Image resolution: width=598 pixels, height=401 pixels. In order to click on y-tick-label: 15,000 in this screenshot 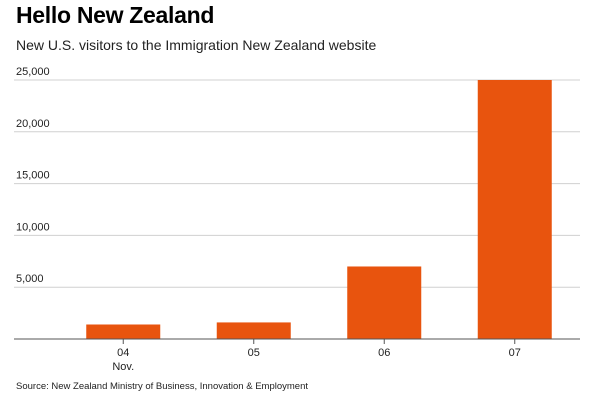, I will do `click(33, 176)`.